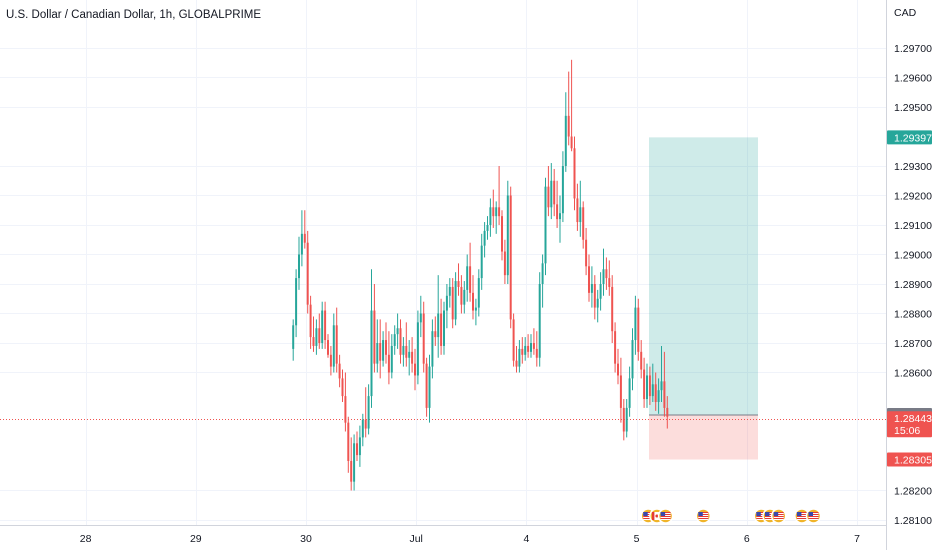 The image size is (932, 550). Describe the element at coordinates (913, 461) in the screenshot. I see `stop-price-tag-value: 1.28305` at that location.